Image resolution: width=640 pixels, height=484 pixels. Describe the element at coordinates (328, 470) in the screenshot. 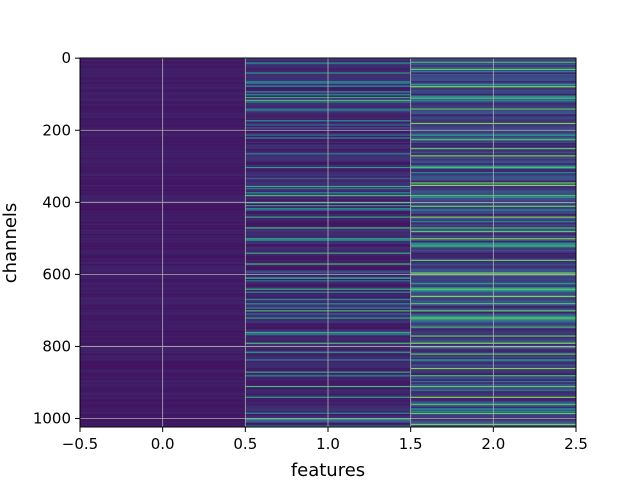

I see `x-axis-label: features` at that location.